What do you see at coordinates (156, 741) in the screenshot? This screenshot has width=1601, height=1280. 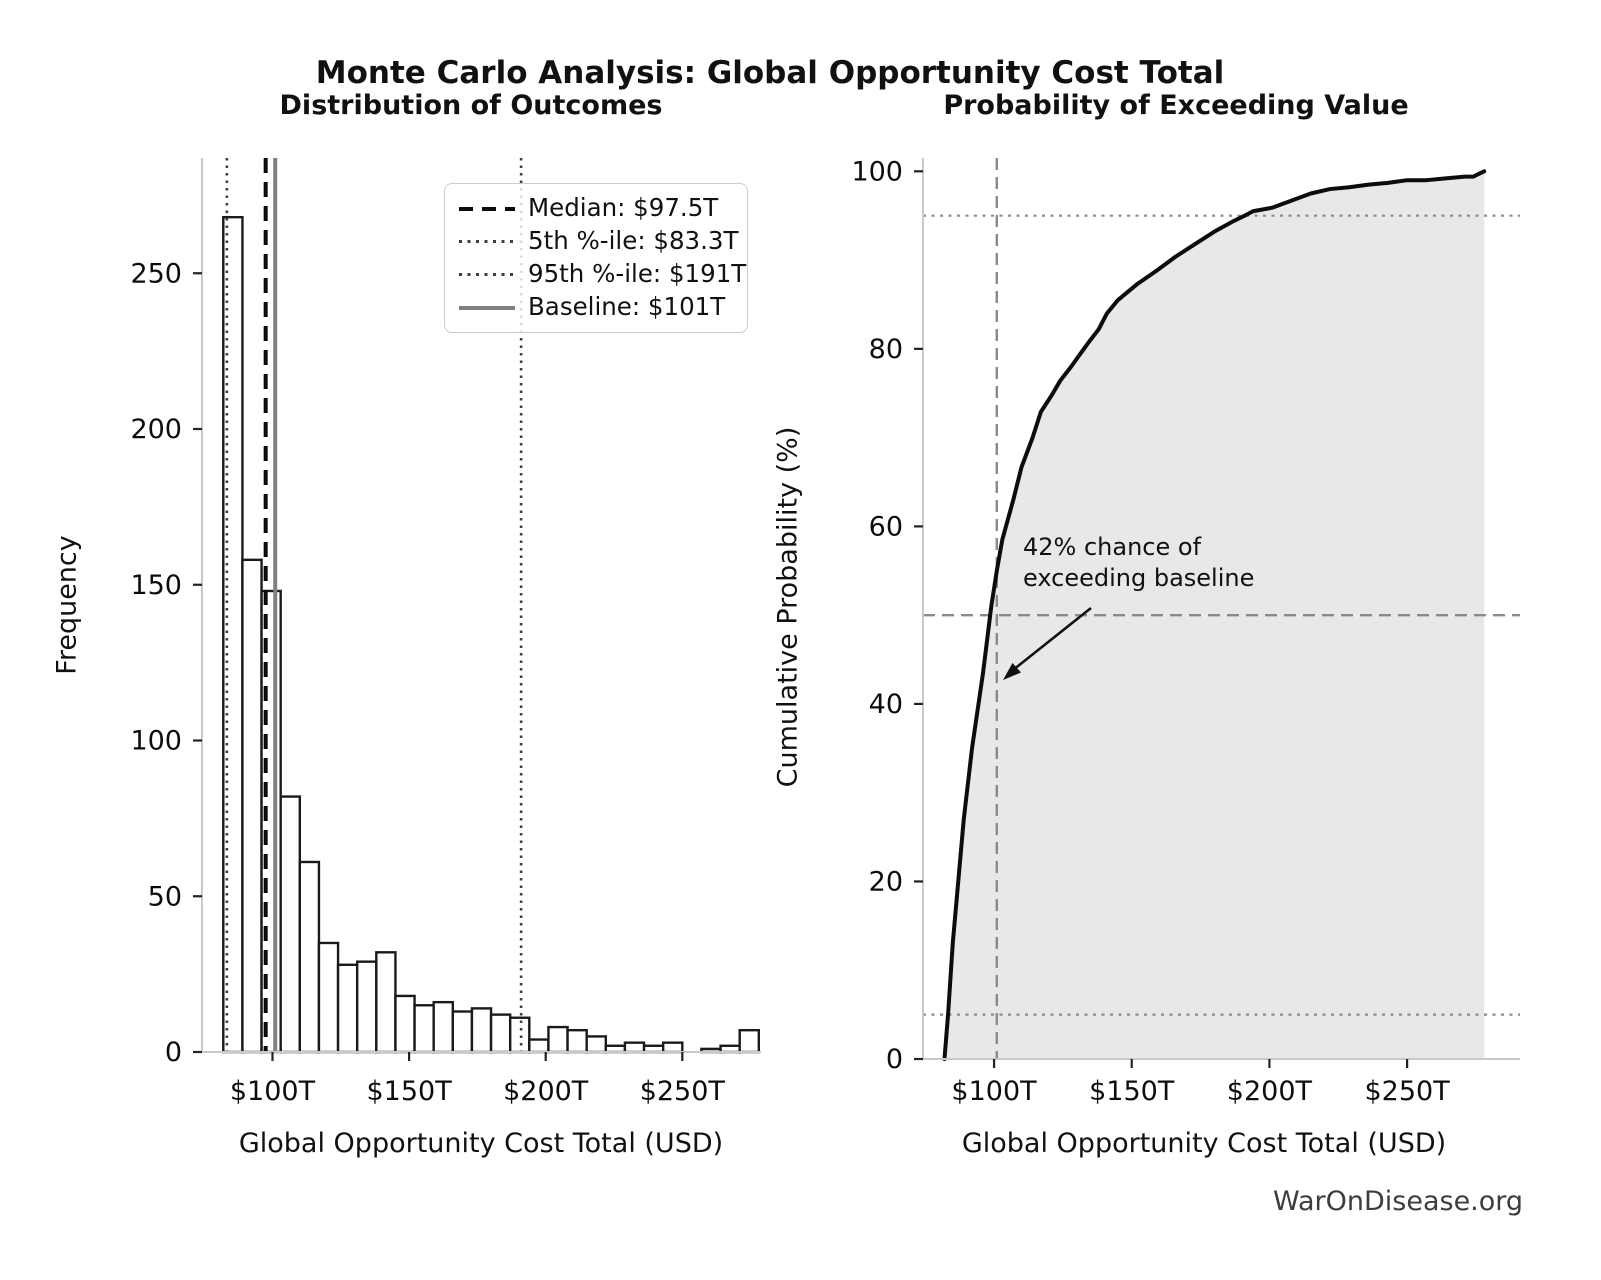 I see `left-y-tick-label: 100` at bounding box center [156, 741].